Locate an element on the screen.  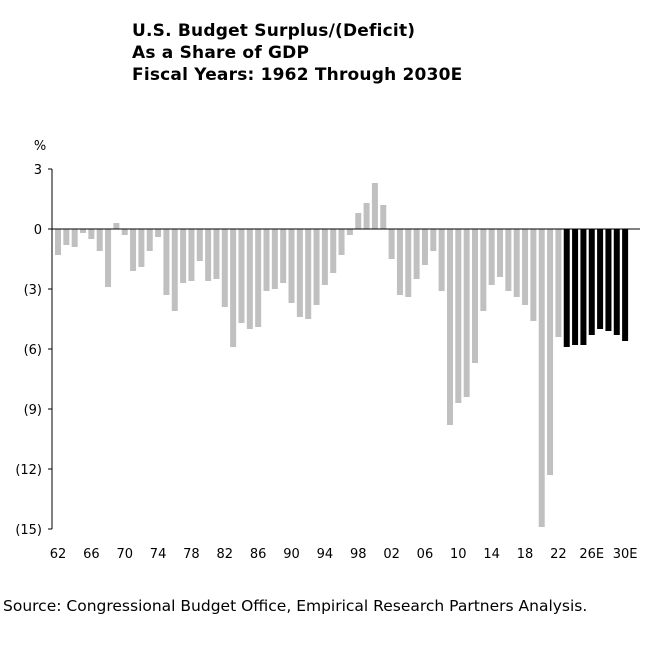
bar-30E is located at coordinates (625, 285).